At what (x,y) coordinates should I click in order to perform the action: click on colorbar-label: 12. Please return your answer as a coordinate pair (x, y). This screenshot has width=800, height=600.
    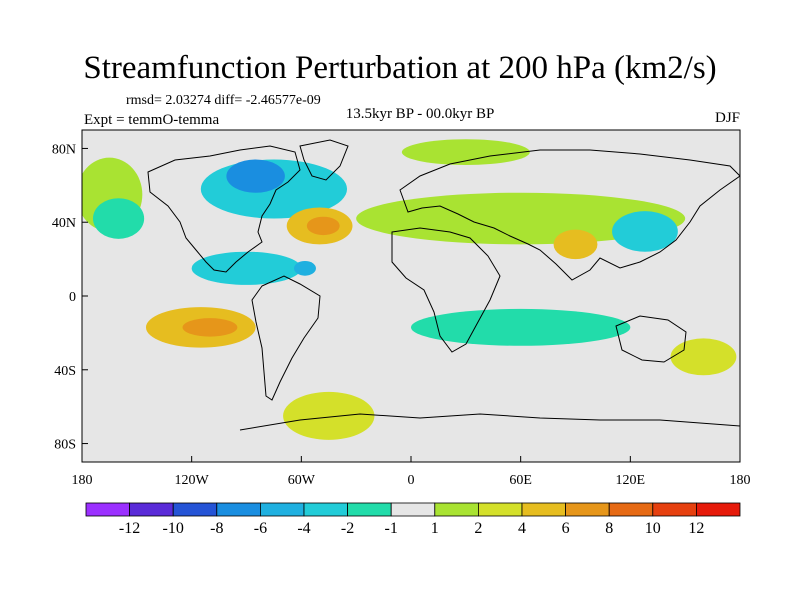
    Looking at the image, I should click on (696, 528).